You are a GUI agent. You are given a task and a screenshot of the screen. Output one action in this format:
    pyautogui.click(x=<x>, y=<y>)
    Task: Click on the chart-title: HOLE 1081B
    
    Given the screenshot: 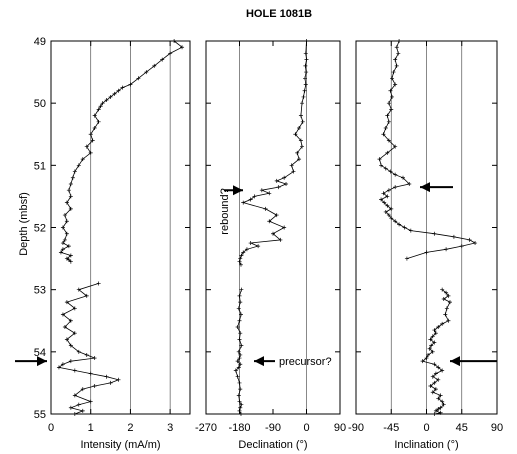 What is the action you would take?
    pyautogui.click(x=279, y=14)
    